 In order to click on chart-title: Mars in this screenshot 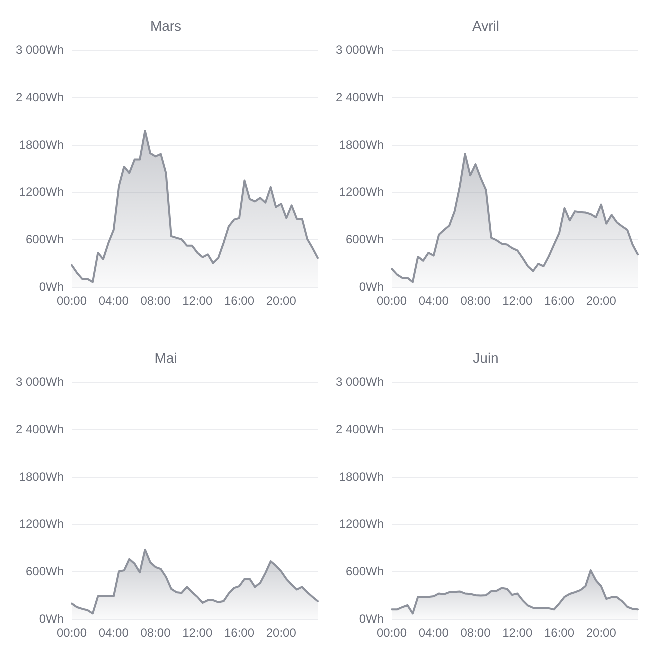, I will do `click(166, 26)`.